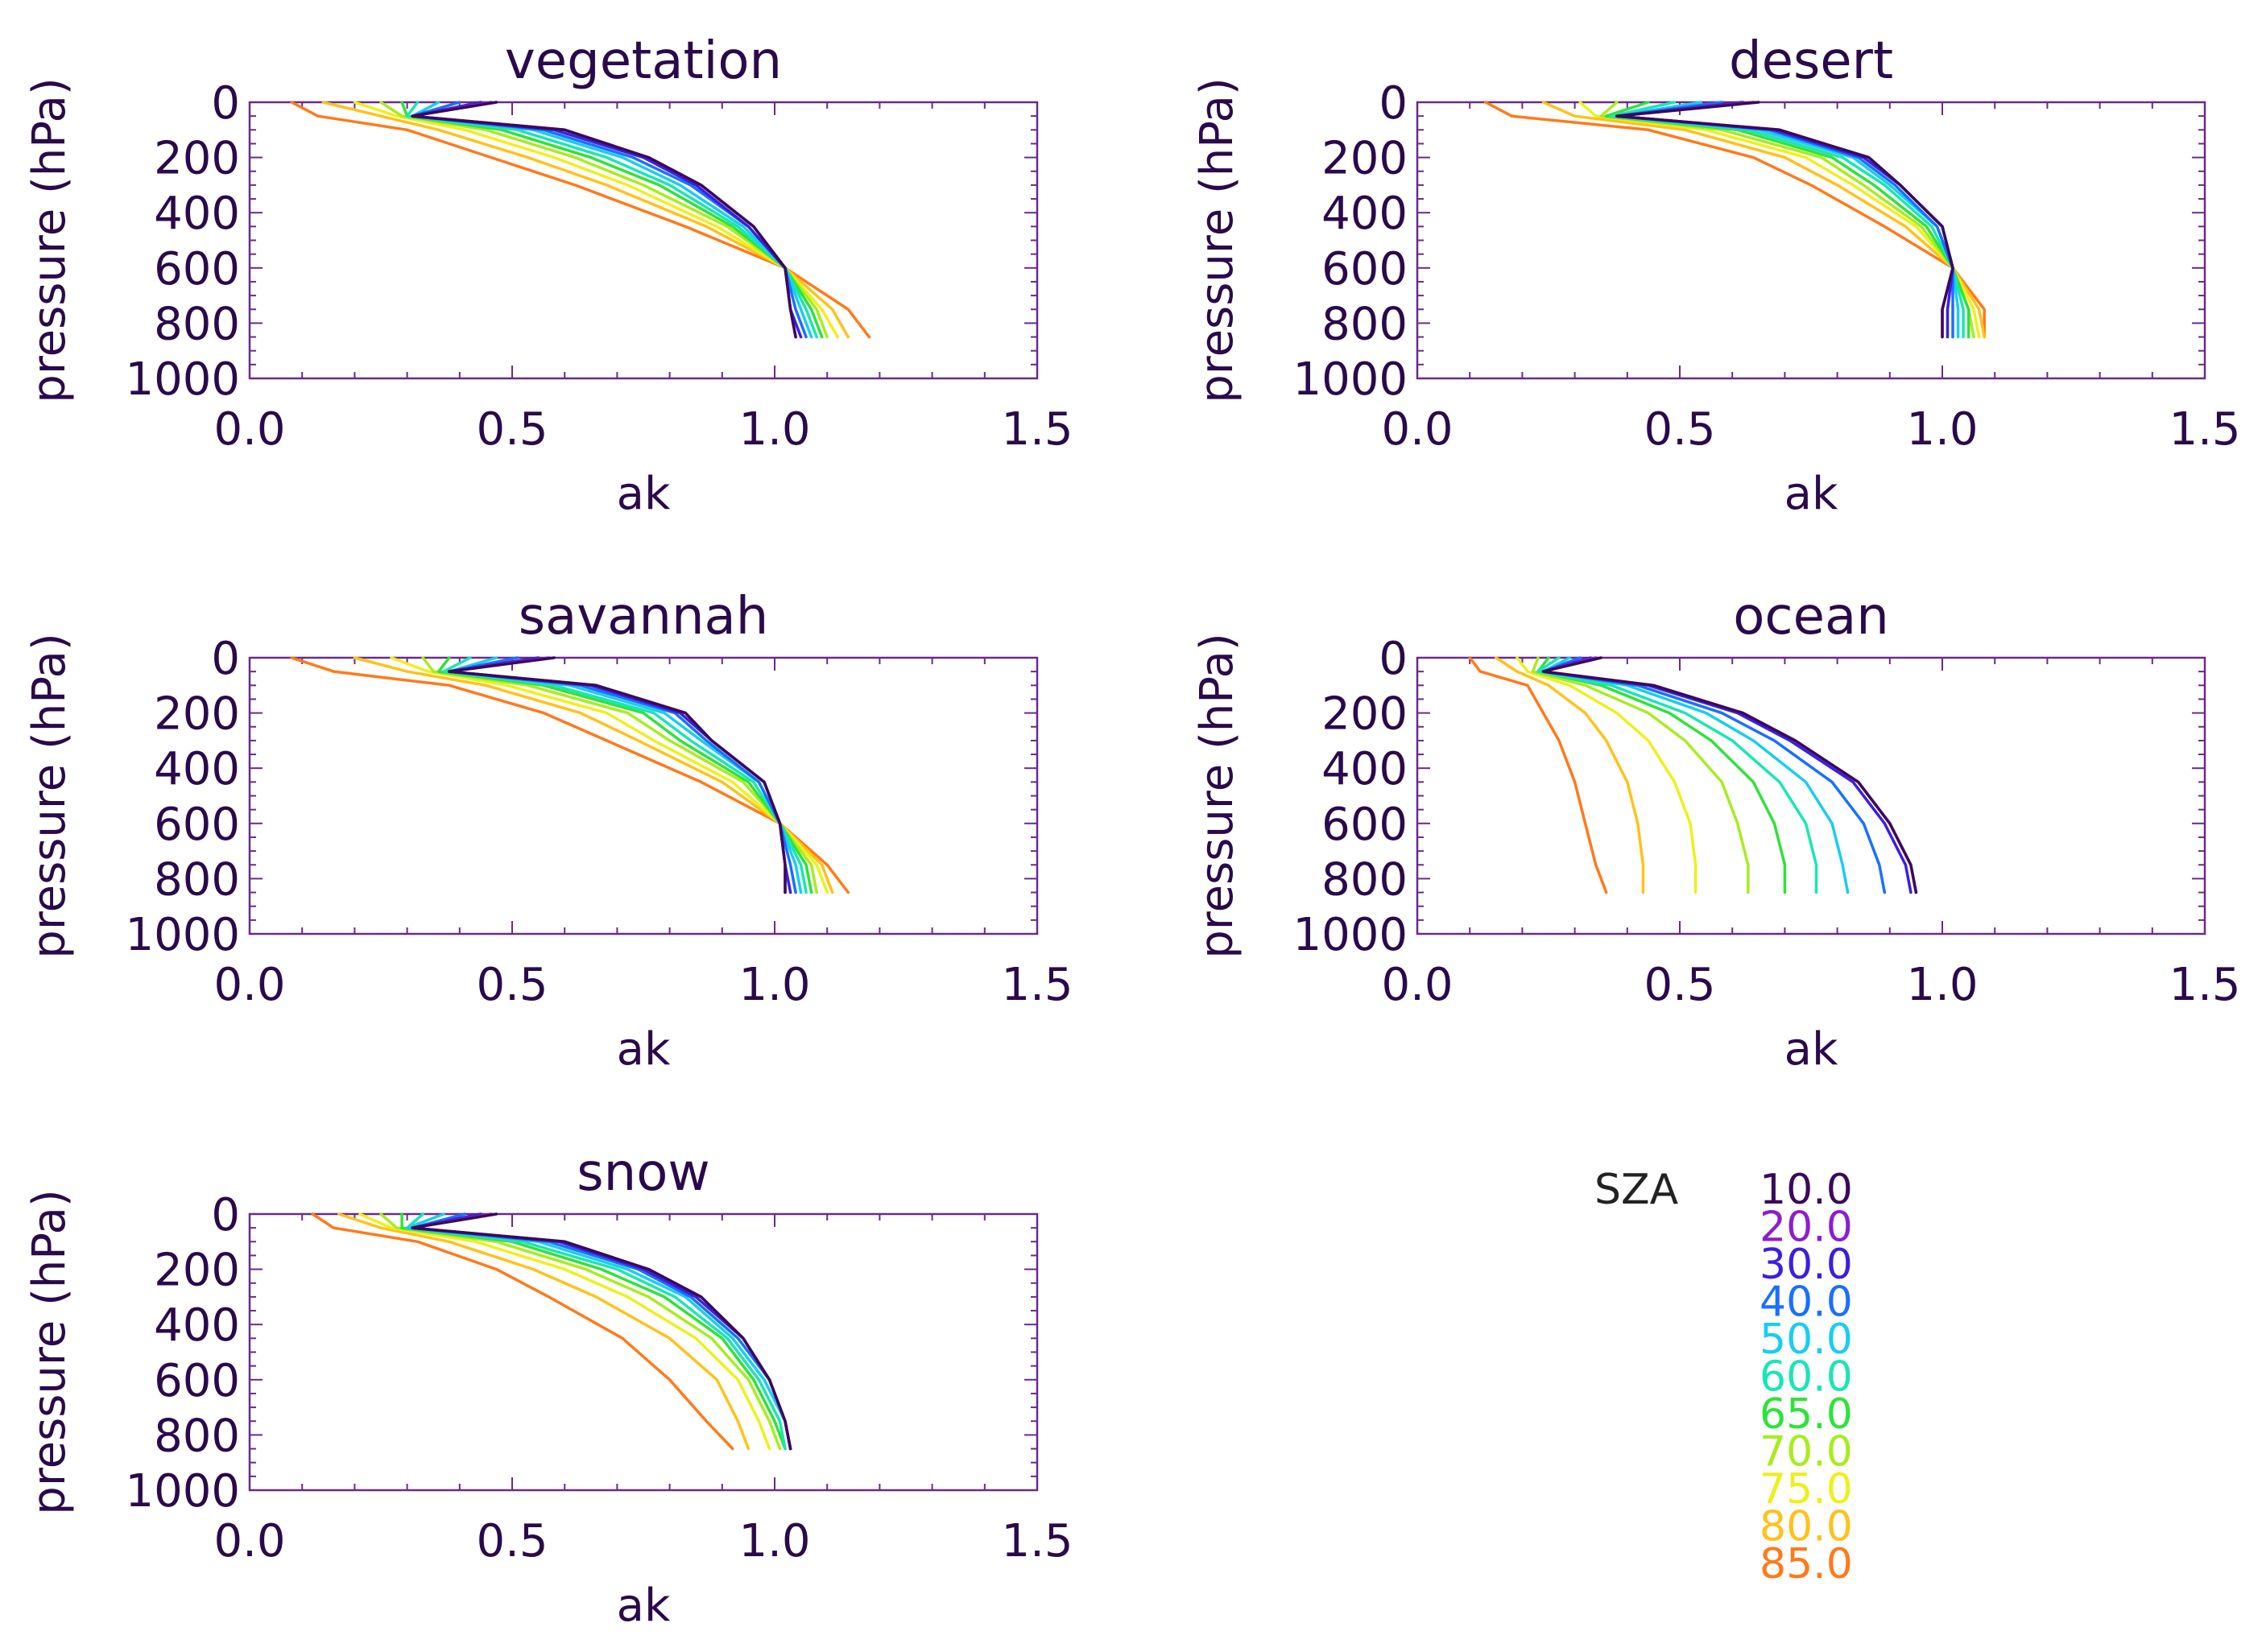  I want to click on panel-title: desert, so click(1811, 61).